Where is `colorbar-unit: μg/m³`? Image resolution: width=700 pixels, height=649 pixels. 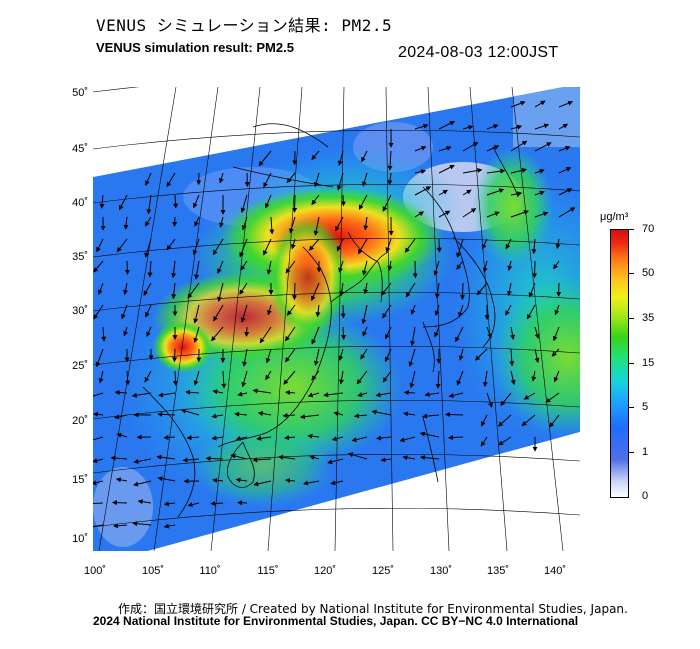 colorbar-unit: μg/m³ is located at coordinates (614, 217).